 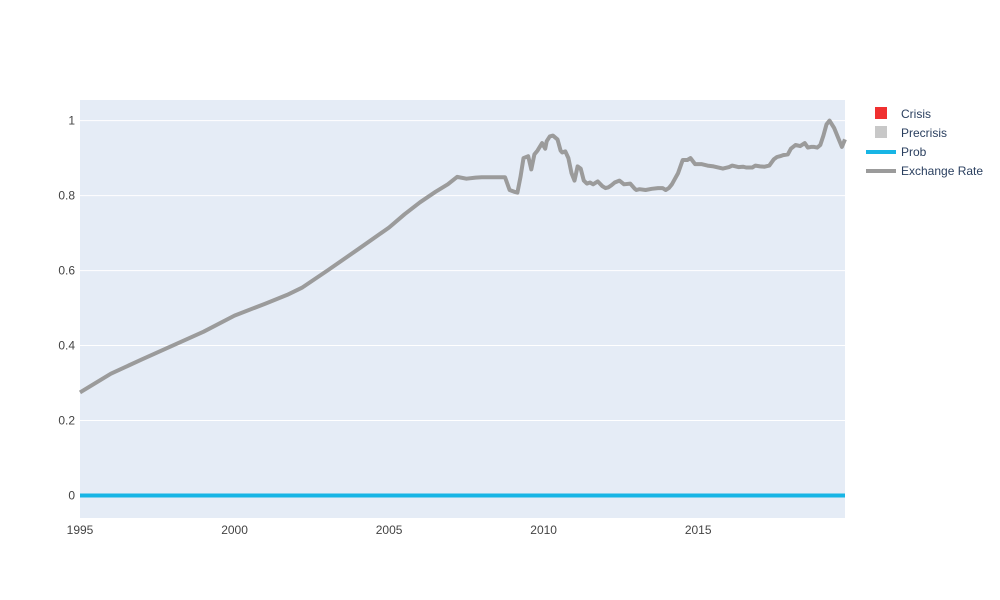 I want to click on legend-item-prob: Prob, so click(x=896, y=152).